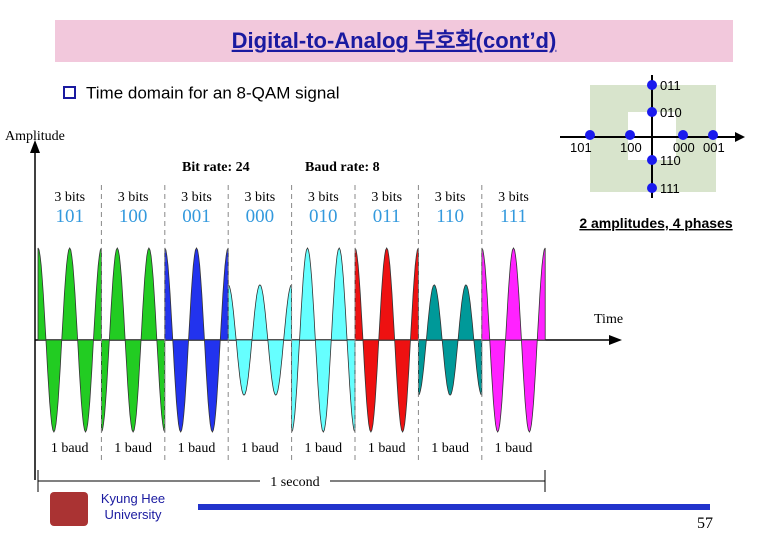 Image resolution: width=780 pixels, height=540 pixels. Describe the element at coordinates (714, 147) in the screenshot. I see `point-label: 001` at that location.